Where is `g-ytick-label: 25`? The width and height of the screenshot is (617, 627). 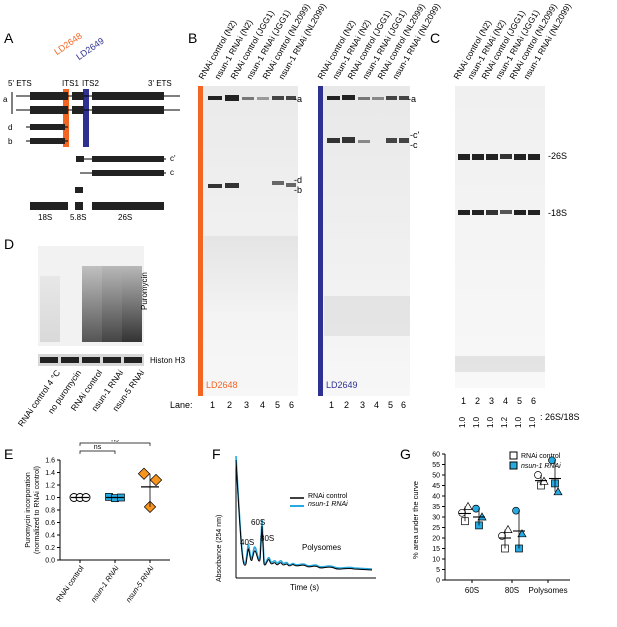 g-ytick-label: 25 is located at coordinates (436, 528).